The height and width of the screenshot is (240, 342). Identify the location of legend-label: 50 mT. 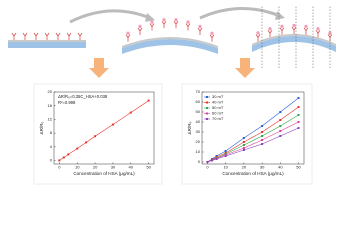
(218, 107).